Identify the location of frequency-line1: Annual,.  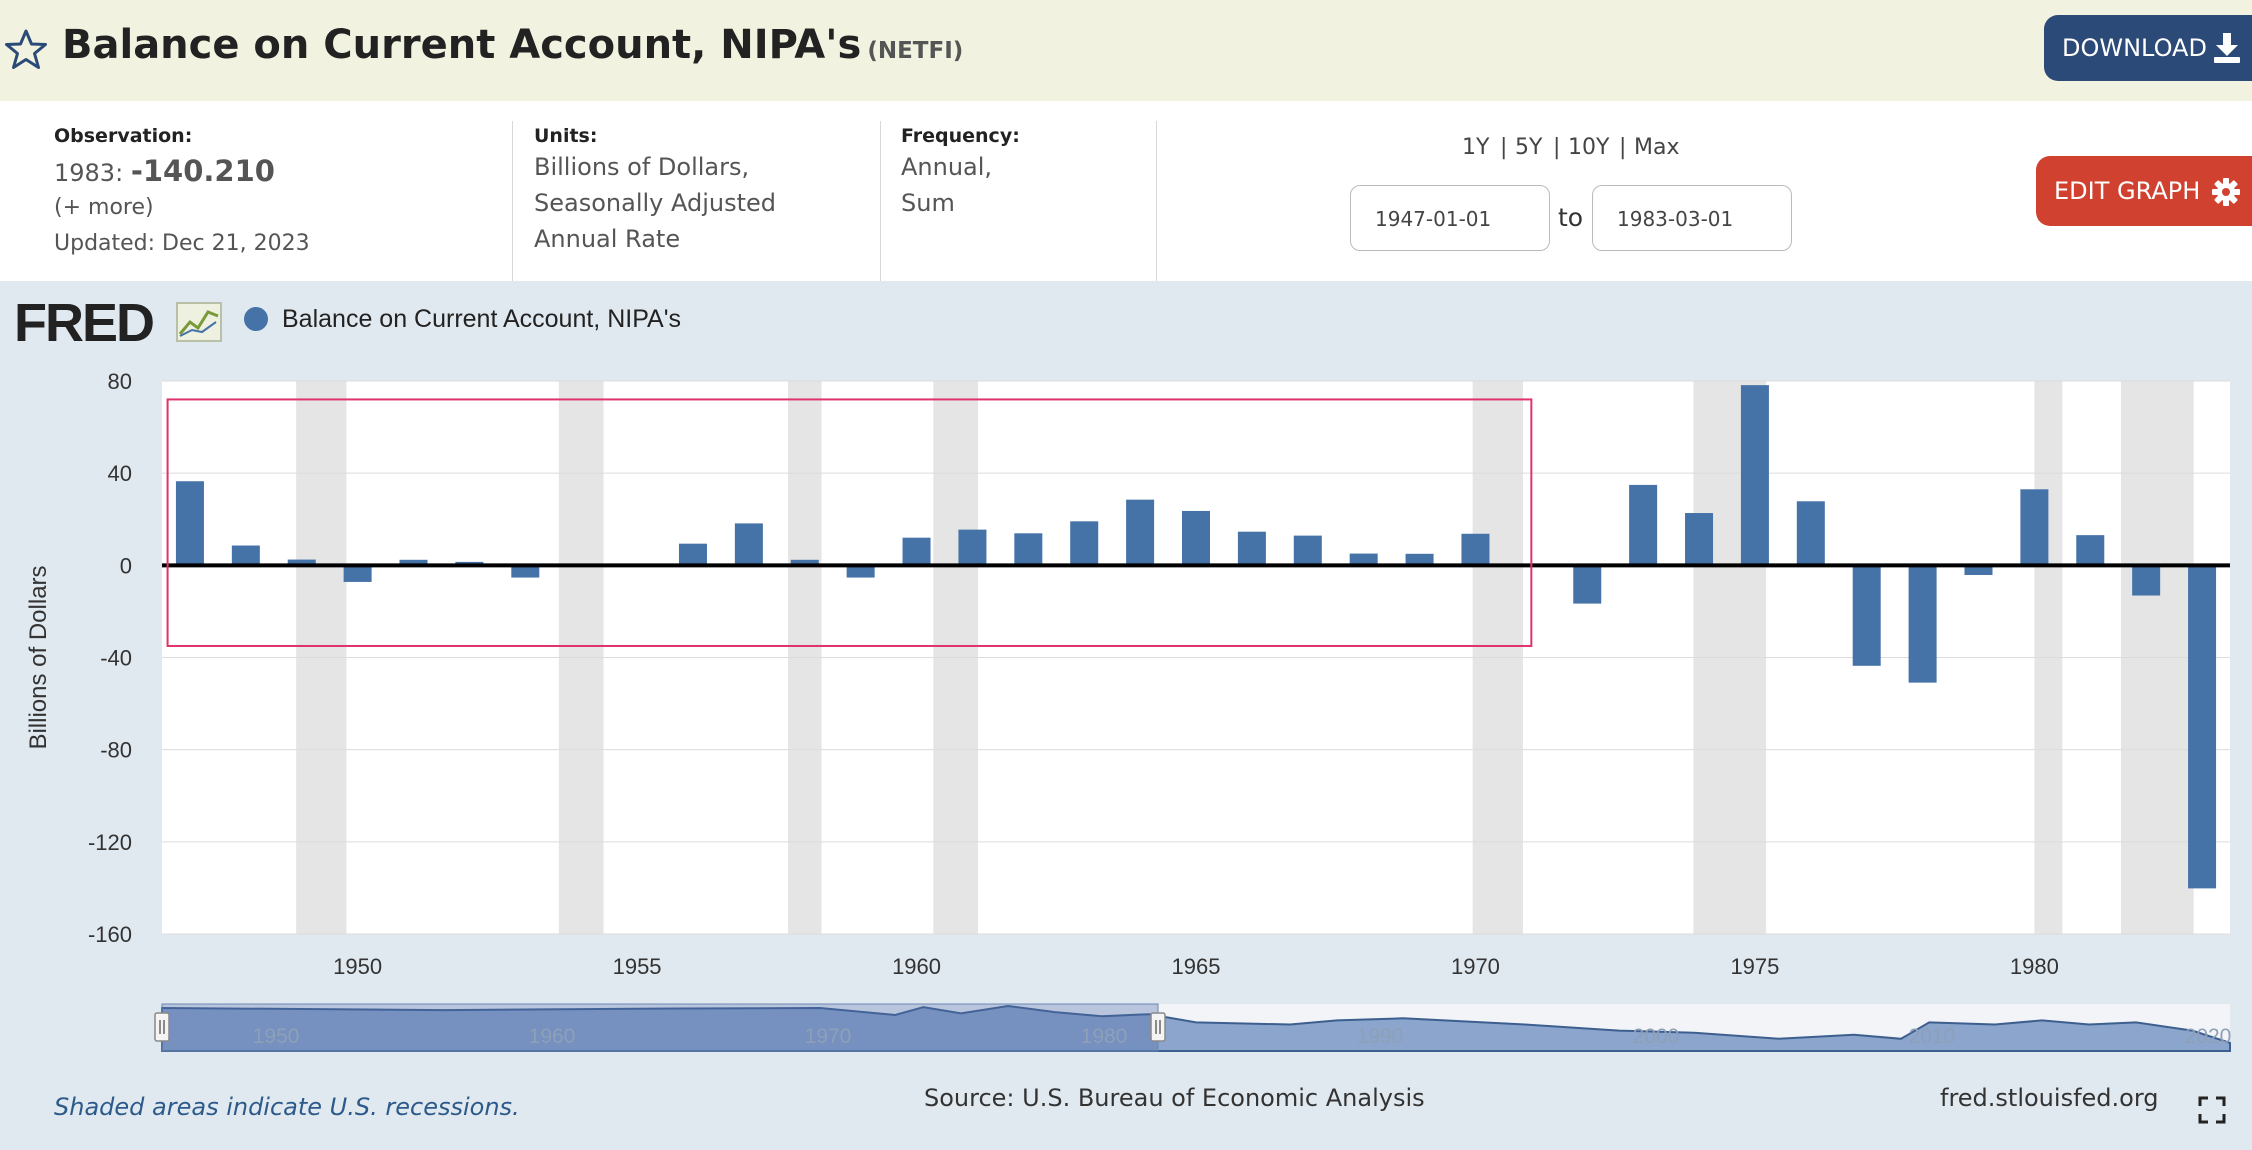
(947, 167).